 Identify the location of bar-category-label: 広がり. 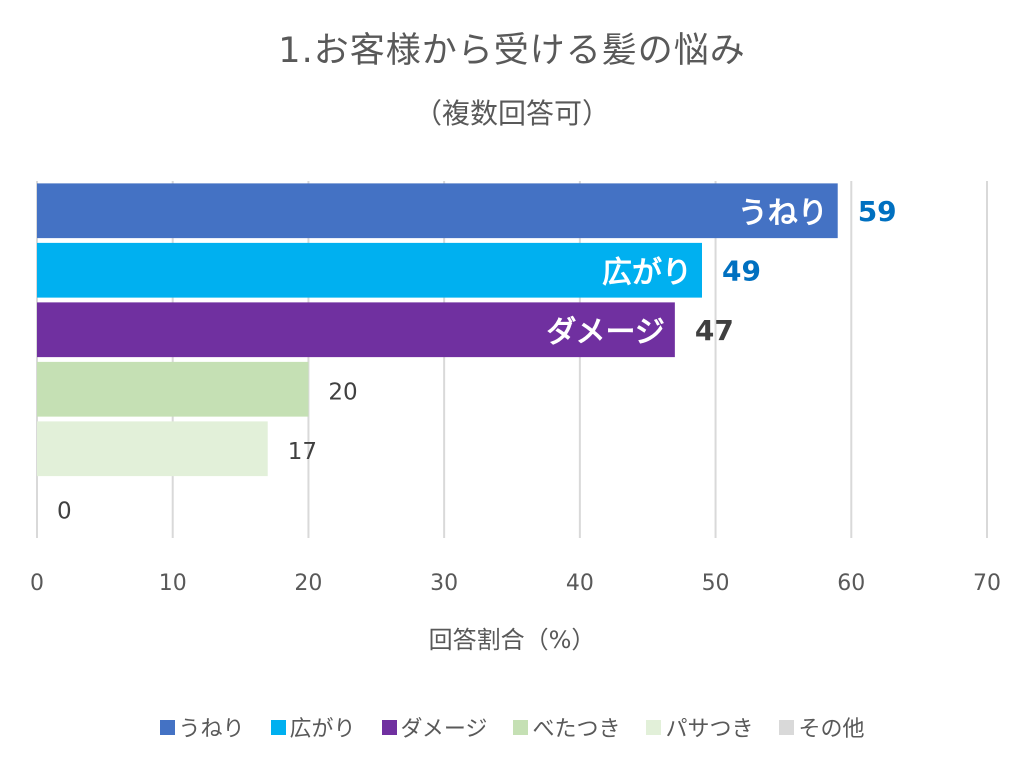
(647, 272).